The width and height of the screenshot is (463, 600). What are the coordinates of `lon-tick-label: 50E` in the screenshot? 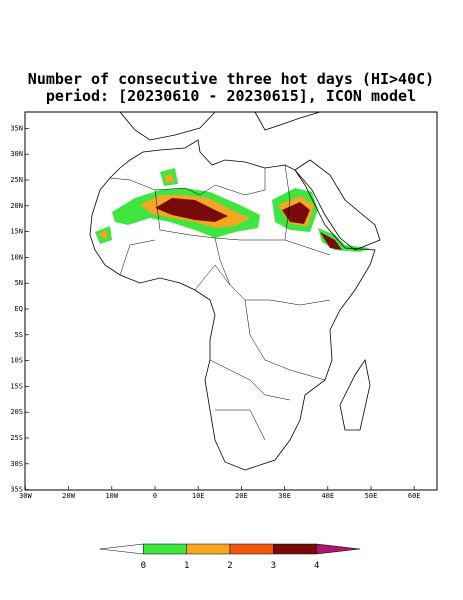 It's located at (371, 496).